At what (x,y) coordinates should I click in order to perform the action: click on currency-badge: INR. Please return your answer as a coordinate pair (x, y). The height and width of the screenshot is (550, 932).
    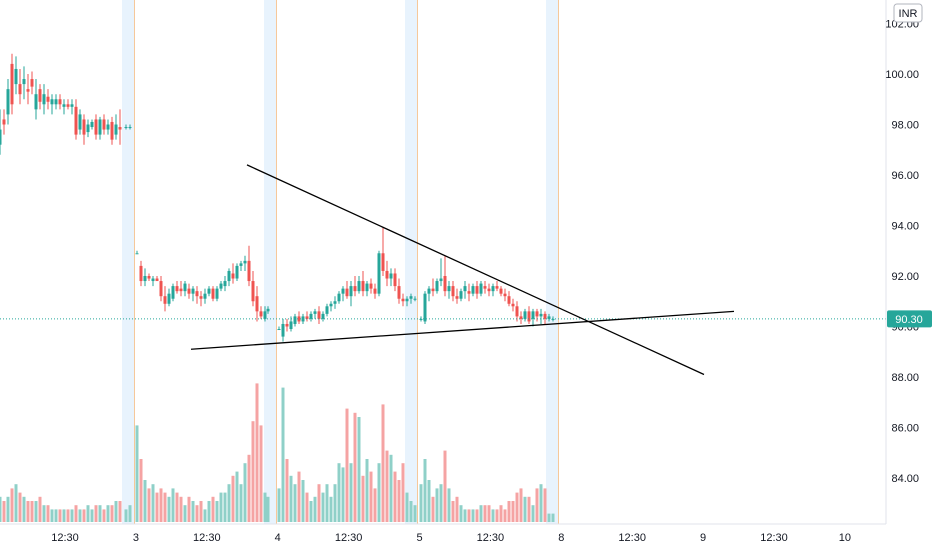
    Looking at the image, I should click on (908, 13).